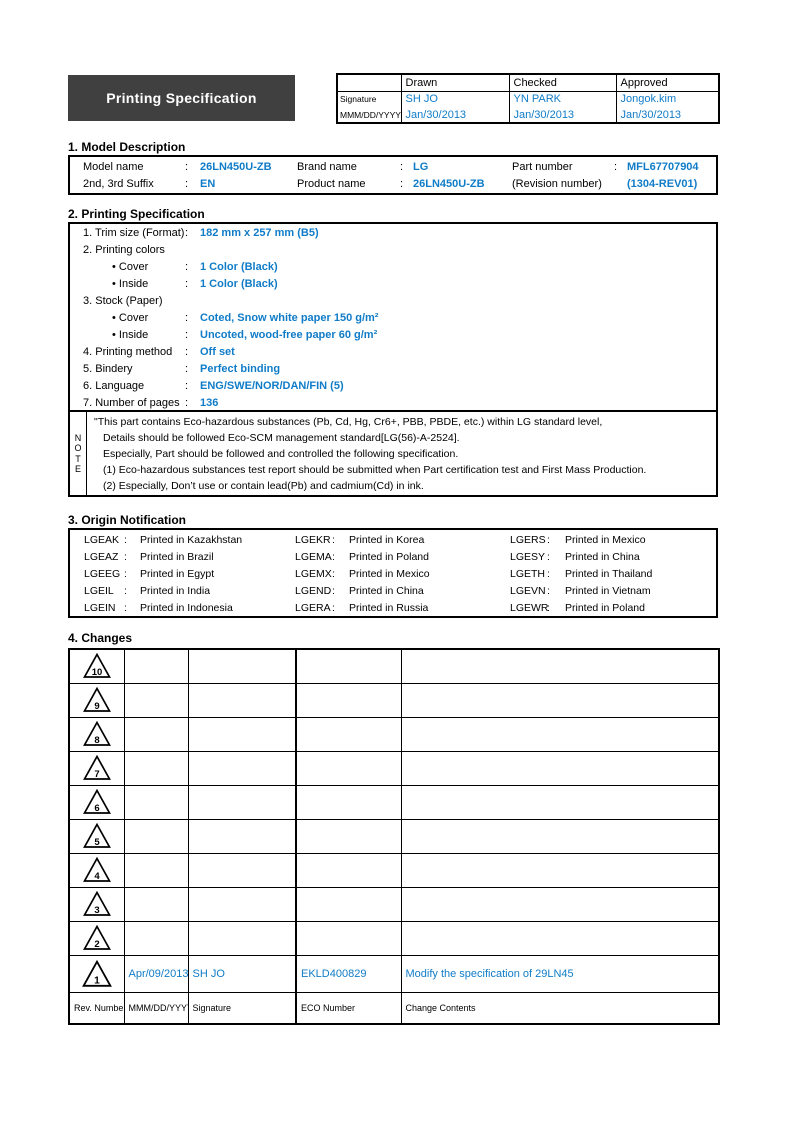 This screenshot has width=802, height=1134. Describe the element at coordinates (134, 233) in the screenshot. I see `spec-label: 1. Trim size (Format)` at that location.